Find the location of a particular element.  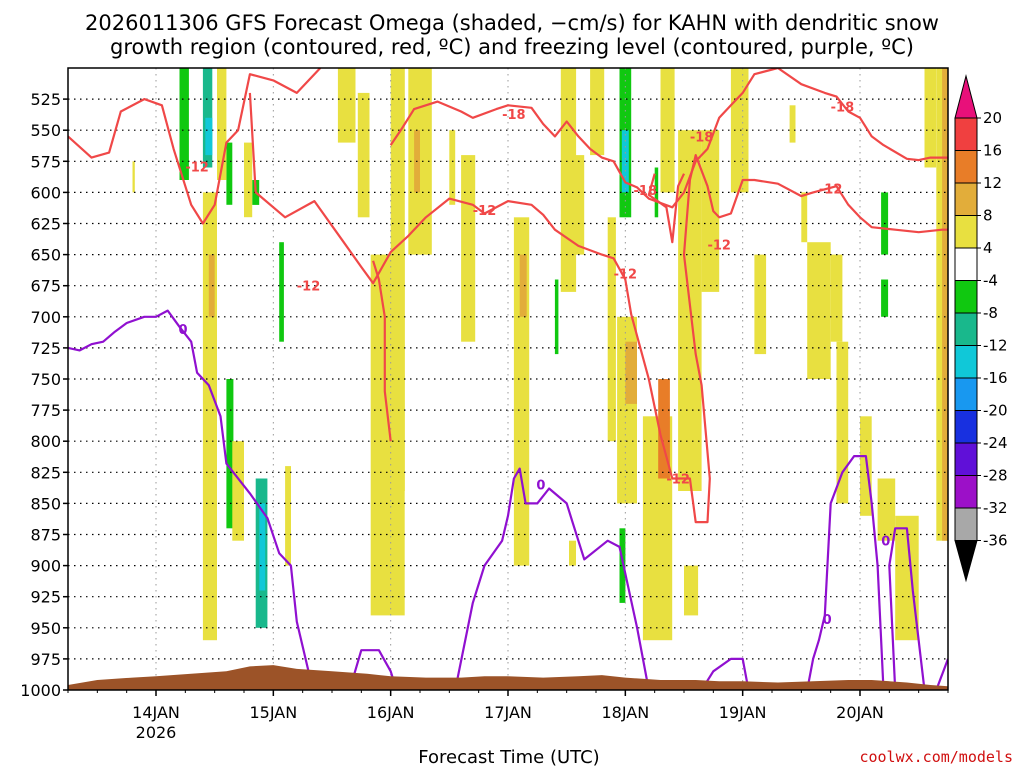

y-tick-label: 775 is located at coordinates (45, 410).